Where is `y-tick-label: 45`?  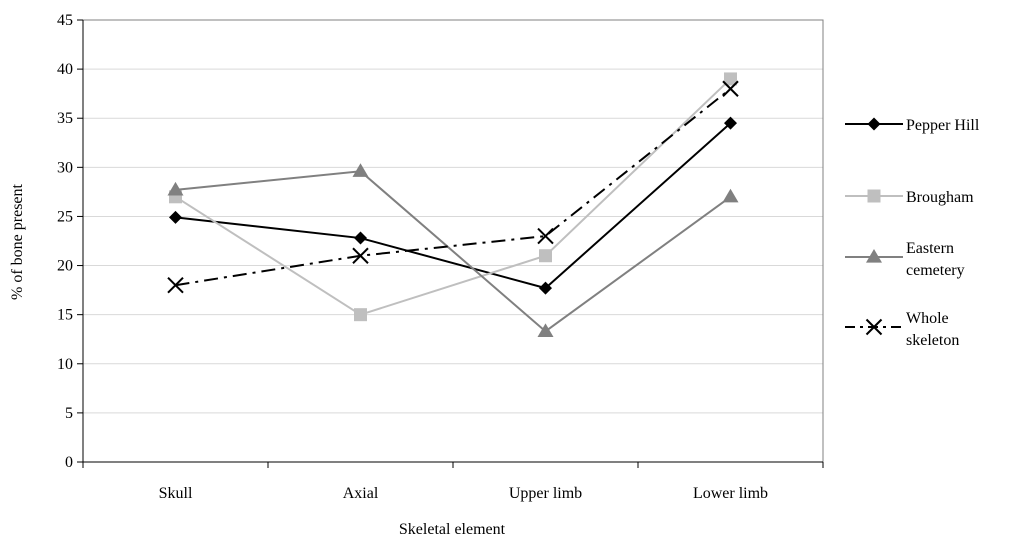 y-tick-label: 45 is located at coordinates (65, 20).